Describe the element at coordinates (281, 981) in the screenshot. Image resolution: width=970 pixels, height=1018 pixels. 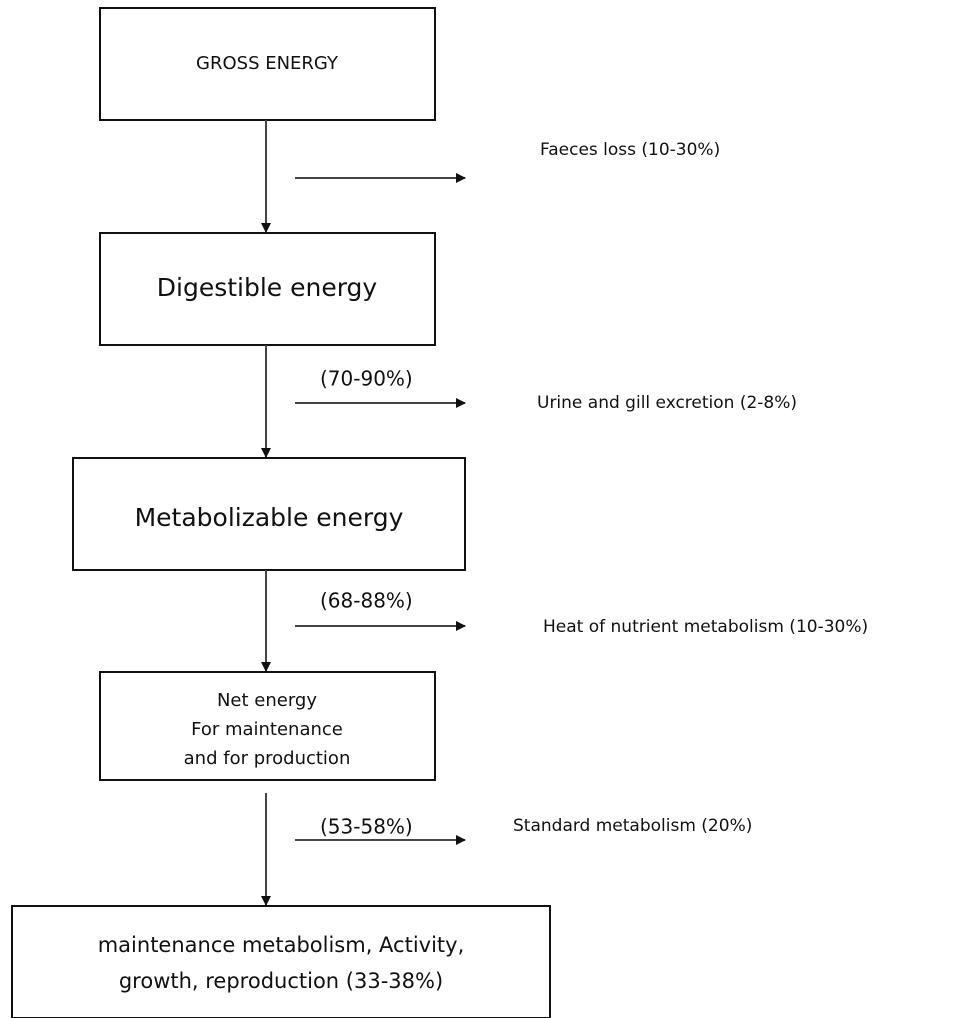
I see `node-label: growth, reproduction (33-38%)` at that location.